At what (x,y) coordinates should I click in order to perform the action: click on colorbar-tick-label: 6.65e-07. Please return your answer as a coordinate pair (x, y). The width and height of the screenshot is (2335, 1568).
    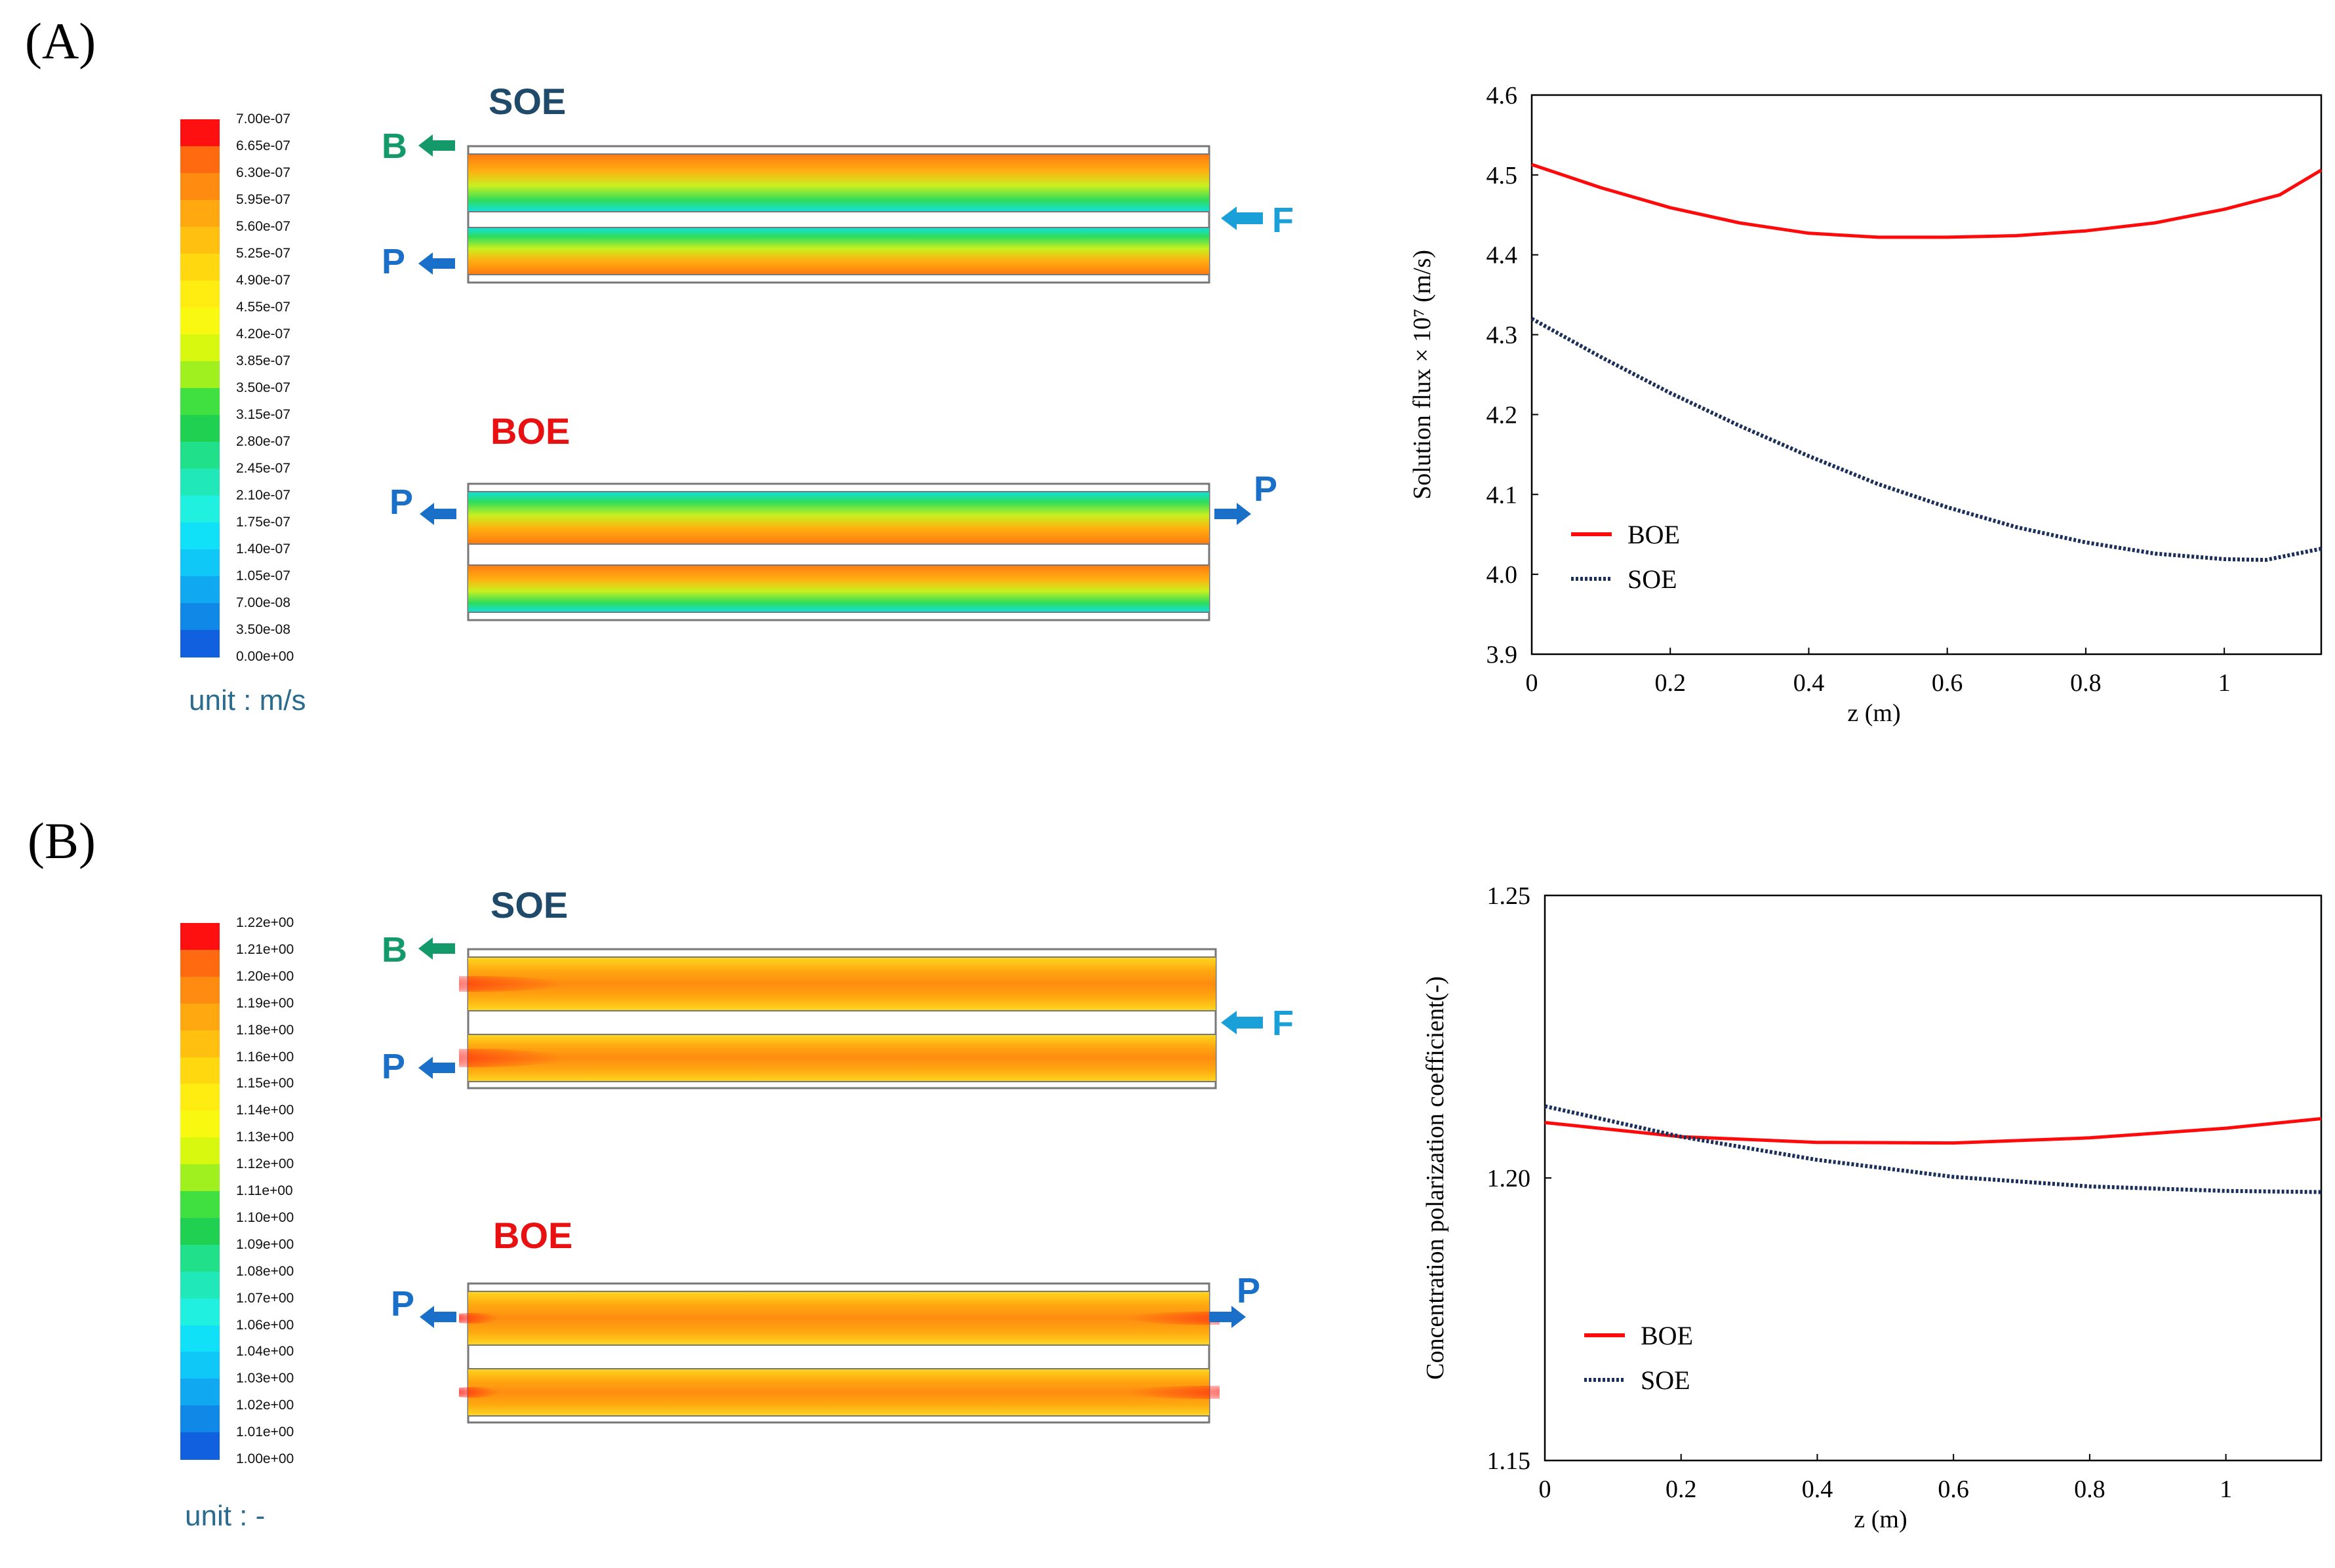
    Looking at the image, I should click on (263, 145).